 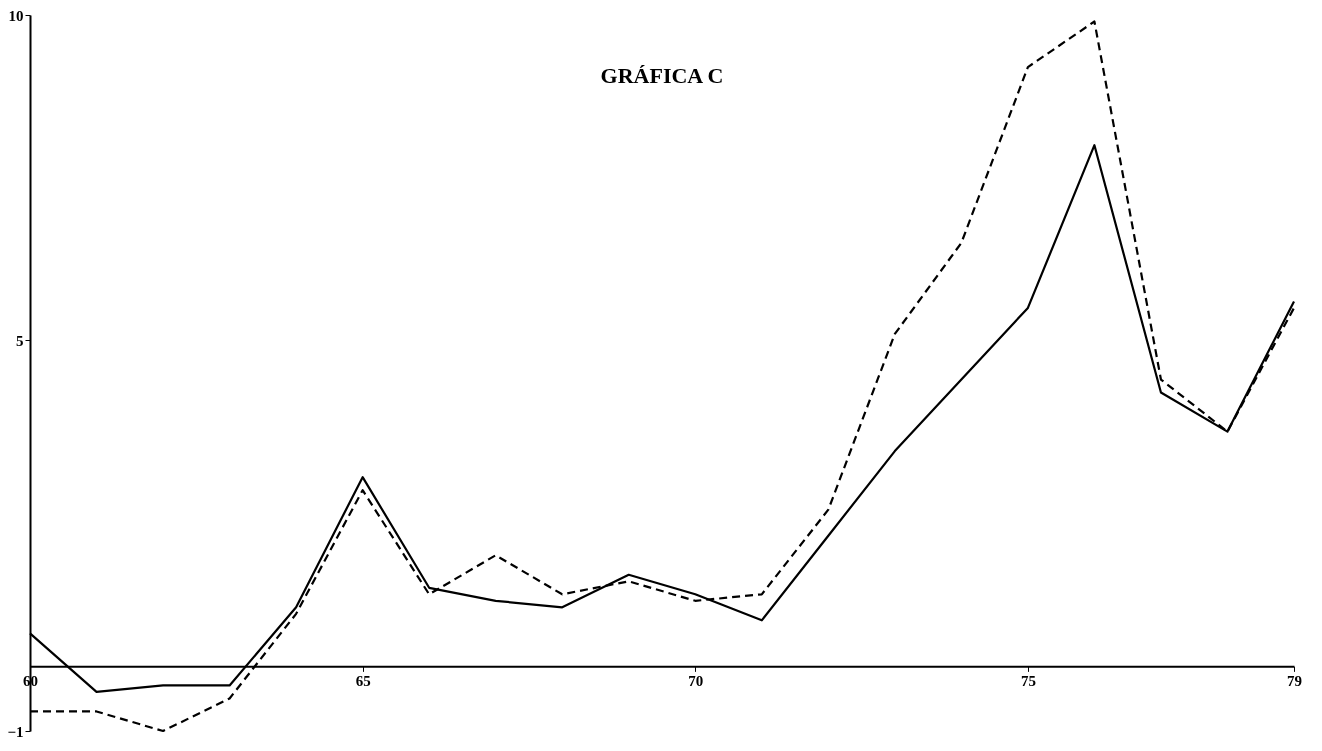 I want to click on x-tick-label: 65, so click(x=363, y=680).